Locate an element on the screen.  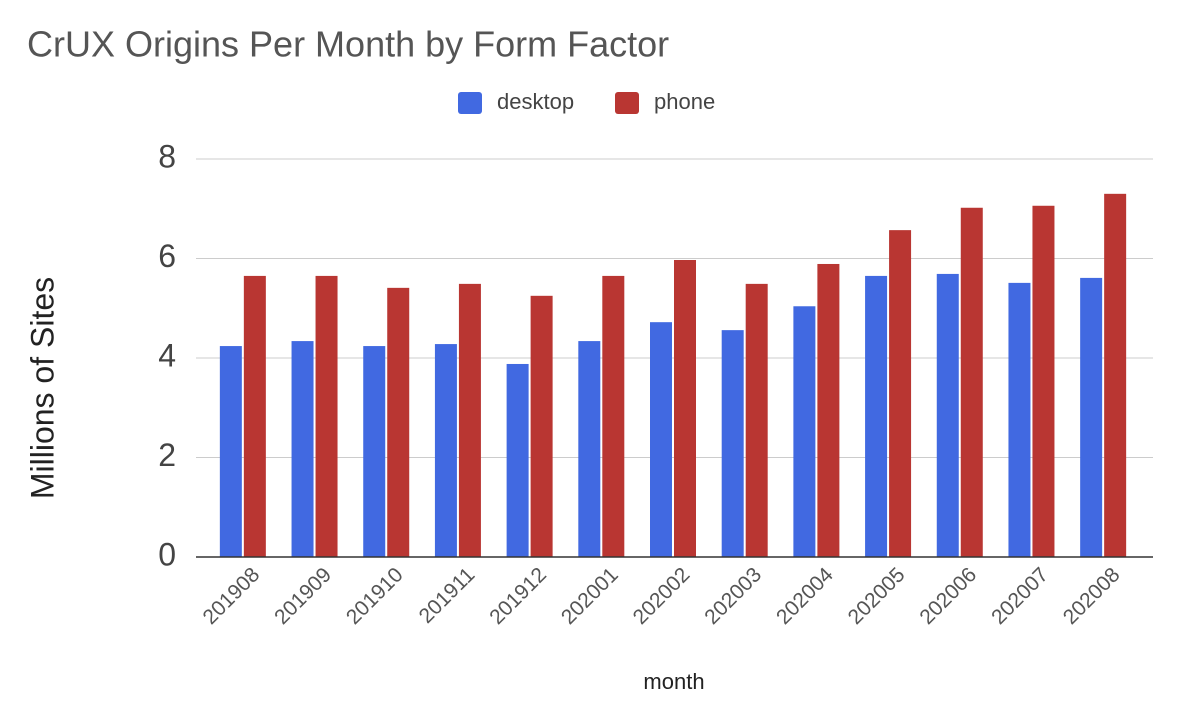
x-tick-label: 202001 is located at coordinates (590, 596).